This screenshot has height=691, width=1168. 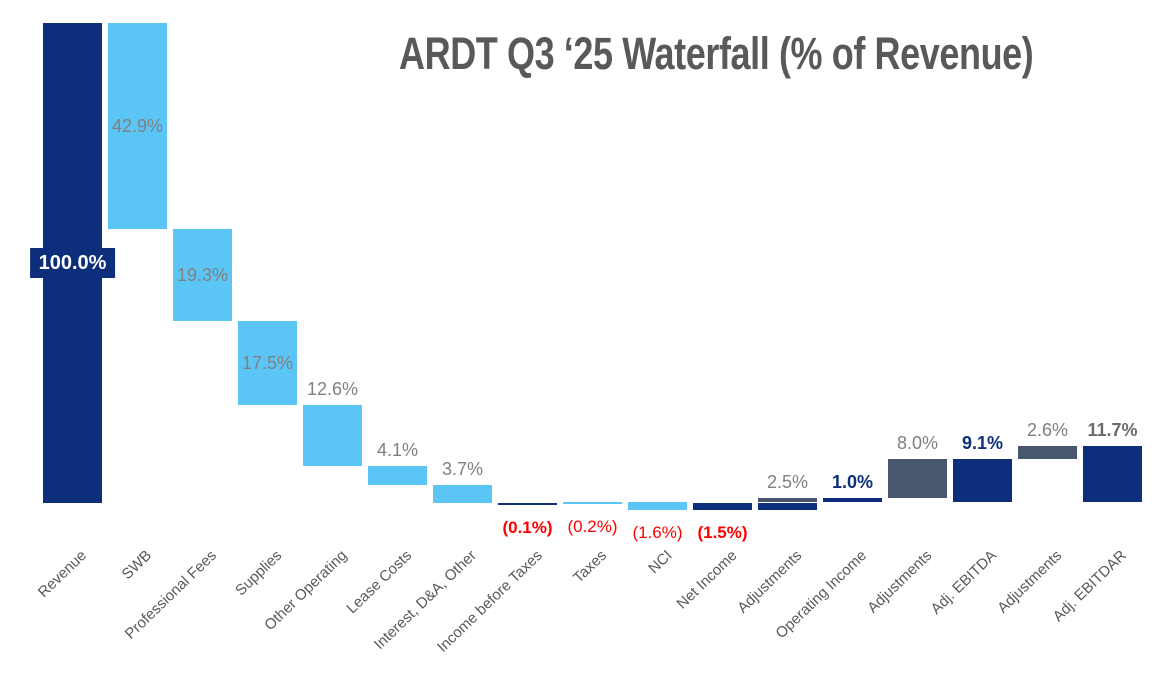 I want to click on bar-nci, so click(x=657, y=506).